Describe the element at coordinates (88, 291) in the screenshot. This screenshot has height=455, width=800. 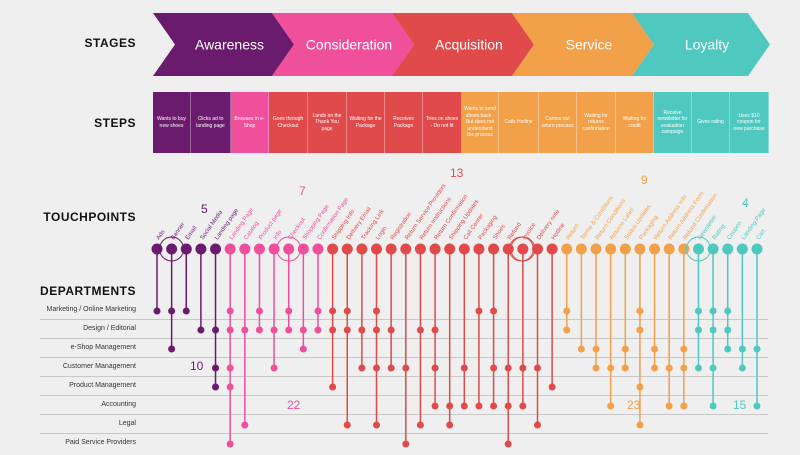
I see `departments-heading: DEPARTMENTS` at that location.